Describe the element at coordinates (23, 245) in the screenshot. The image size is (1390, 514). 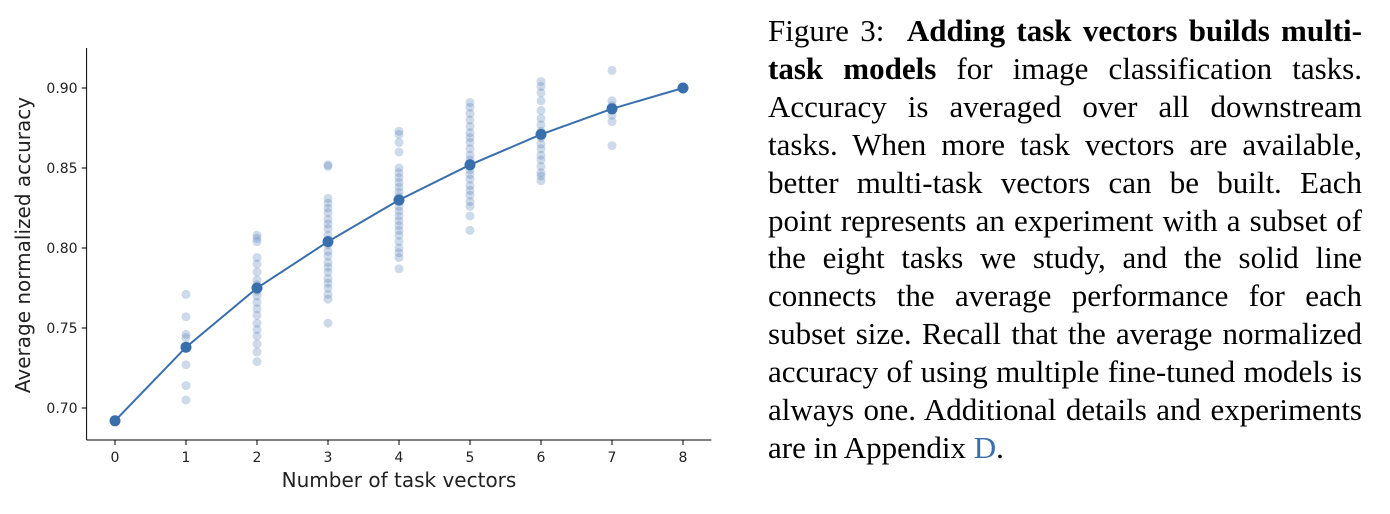
I see `y-axis-label: Average normalized accuracy` at that location.